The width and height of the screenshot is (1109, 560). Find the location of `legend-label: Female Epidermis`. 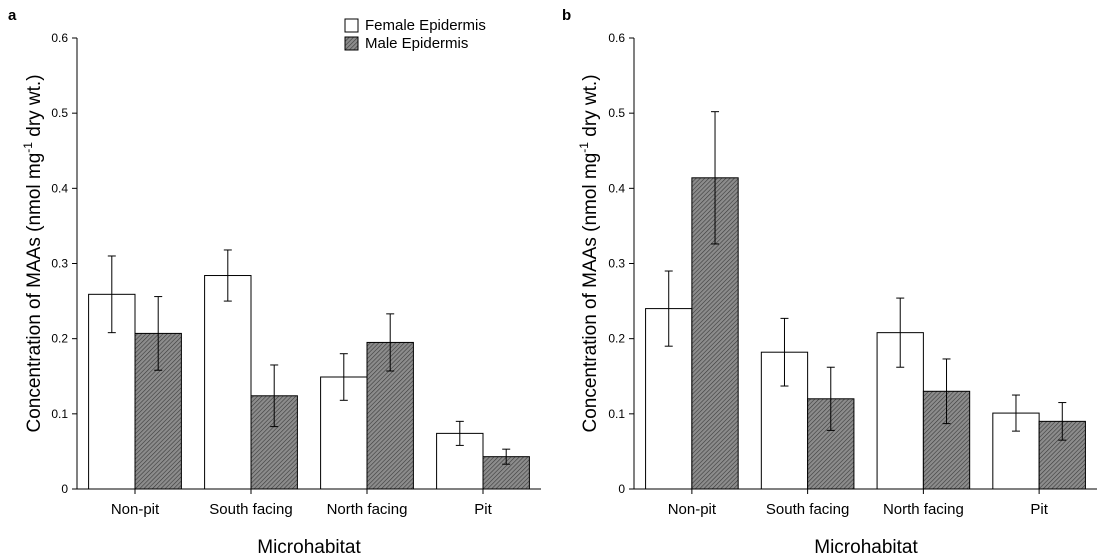

legend-label: Female Epidermis is located at coordinates (425, 25).